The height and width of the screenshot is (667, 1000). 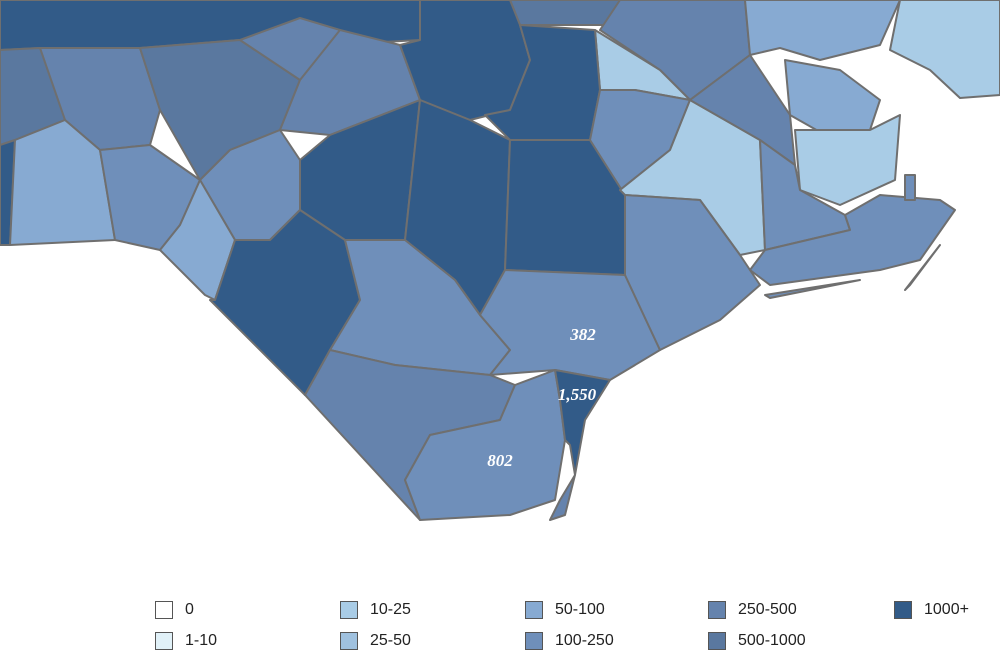 What do you see at coordinates (500, 460) in the screenshot?
I see `county-value-label: 802` at bounding box center [500, 460].